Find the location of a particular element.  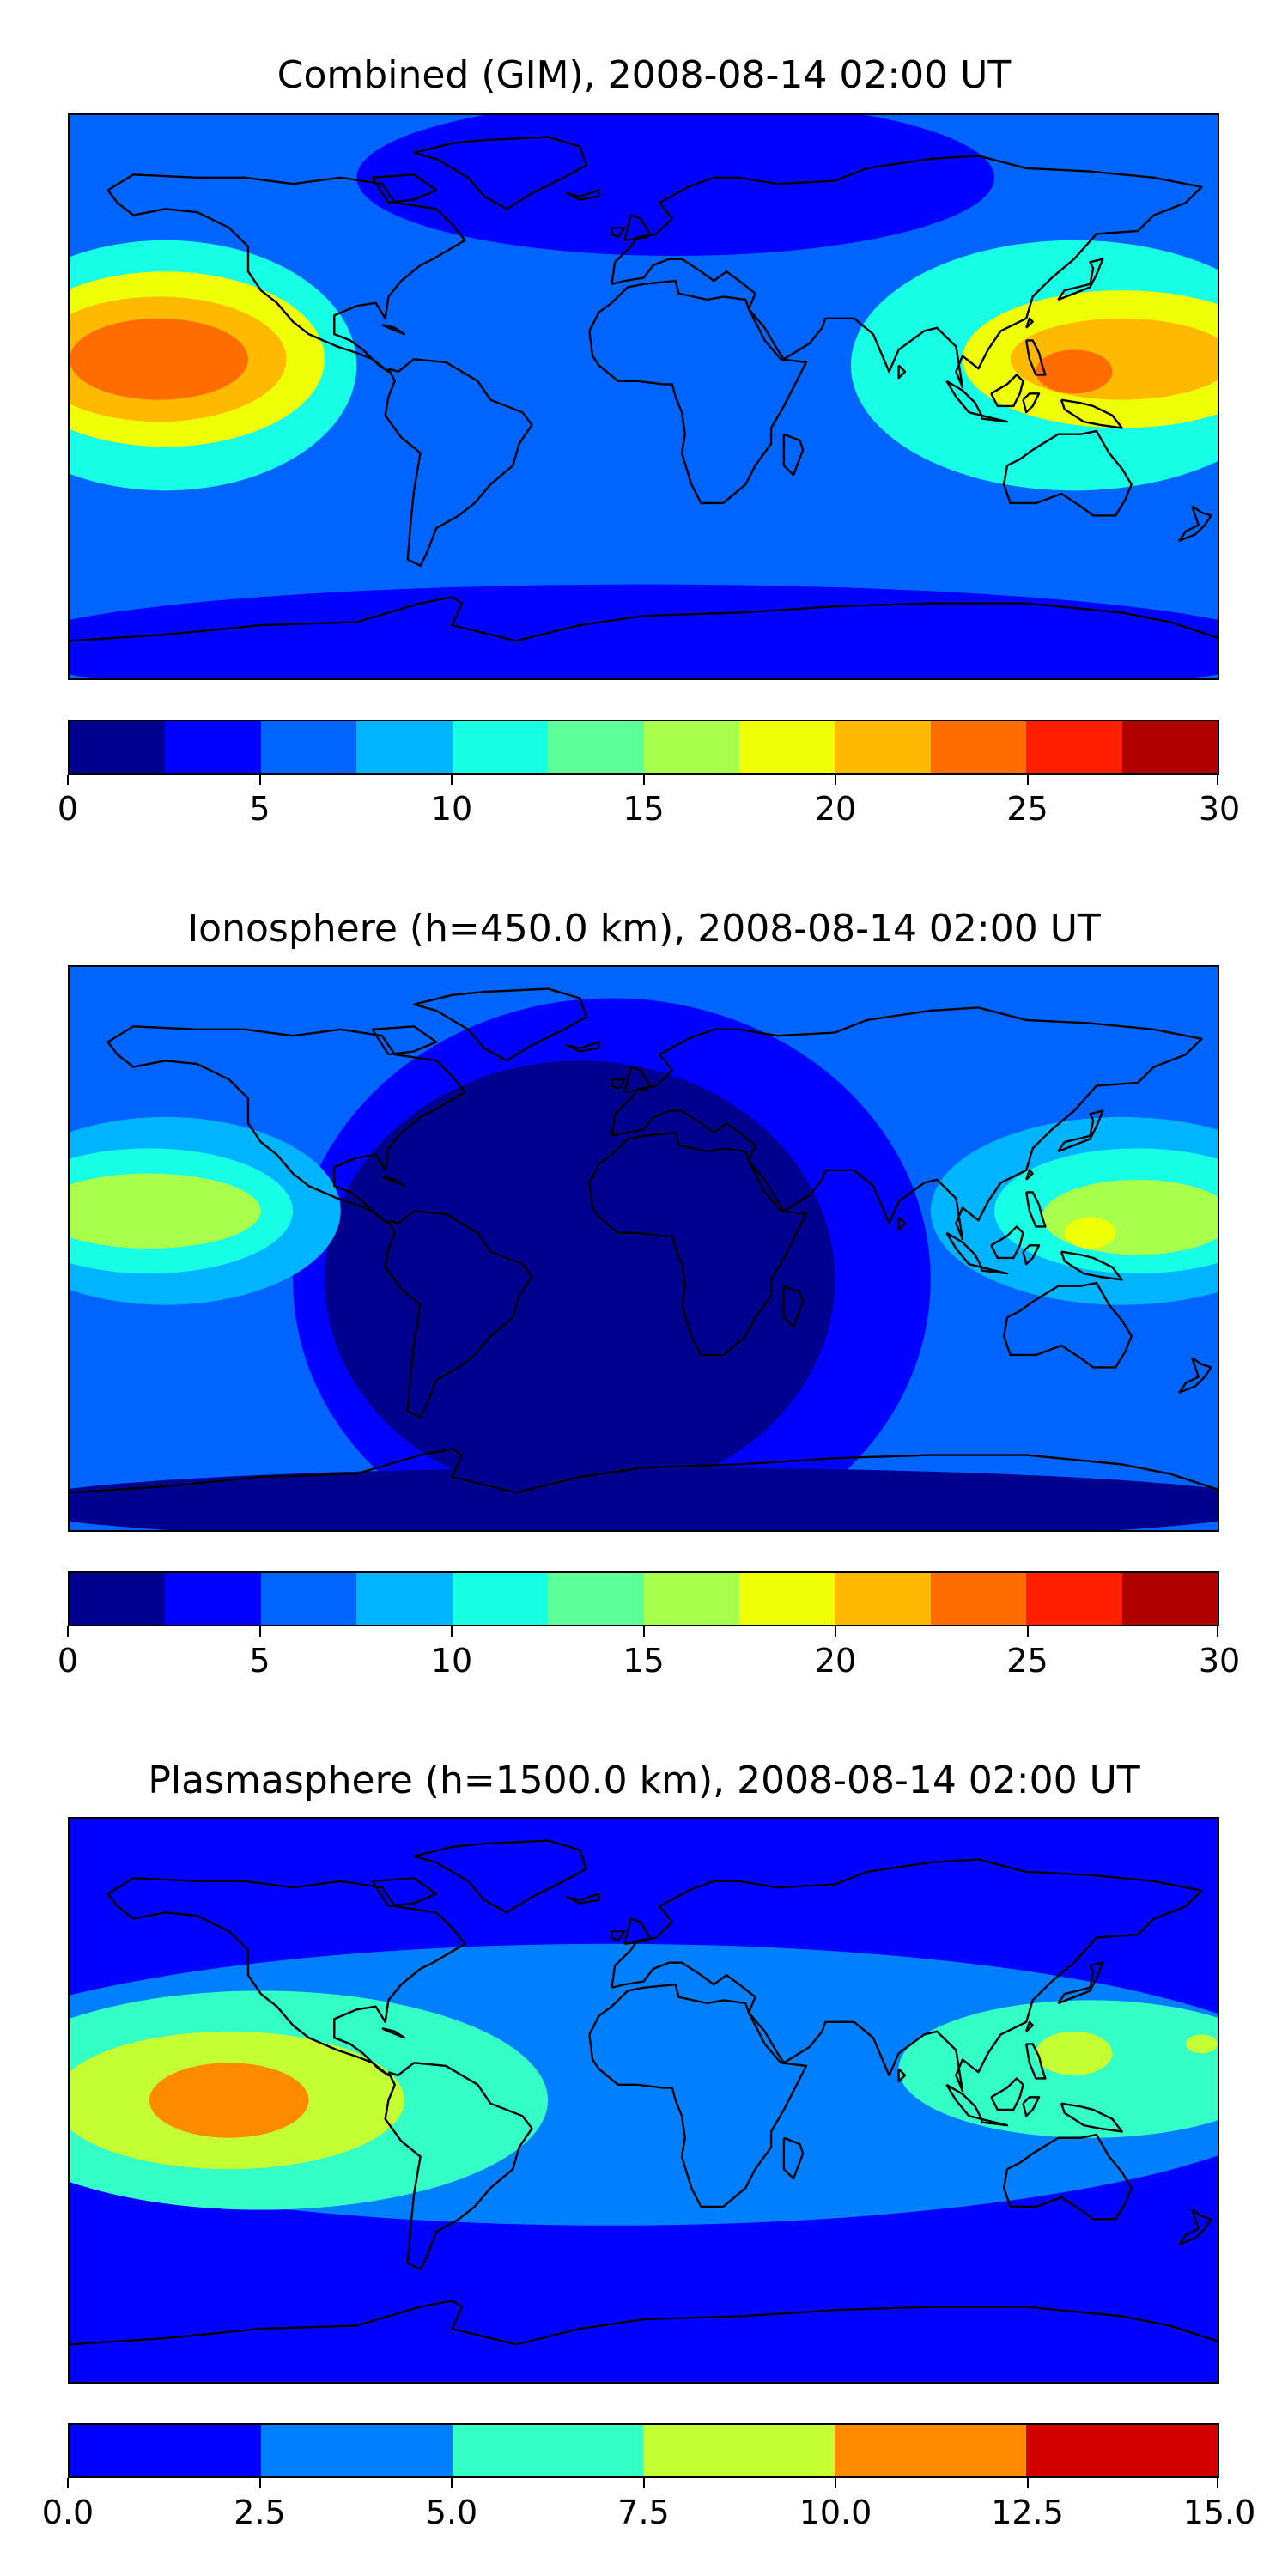

colorbar-ticks: 0.0 2.5 5.0 7.5 10.0 12.5 15.0 is located at coordinates (649, 2504).